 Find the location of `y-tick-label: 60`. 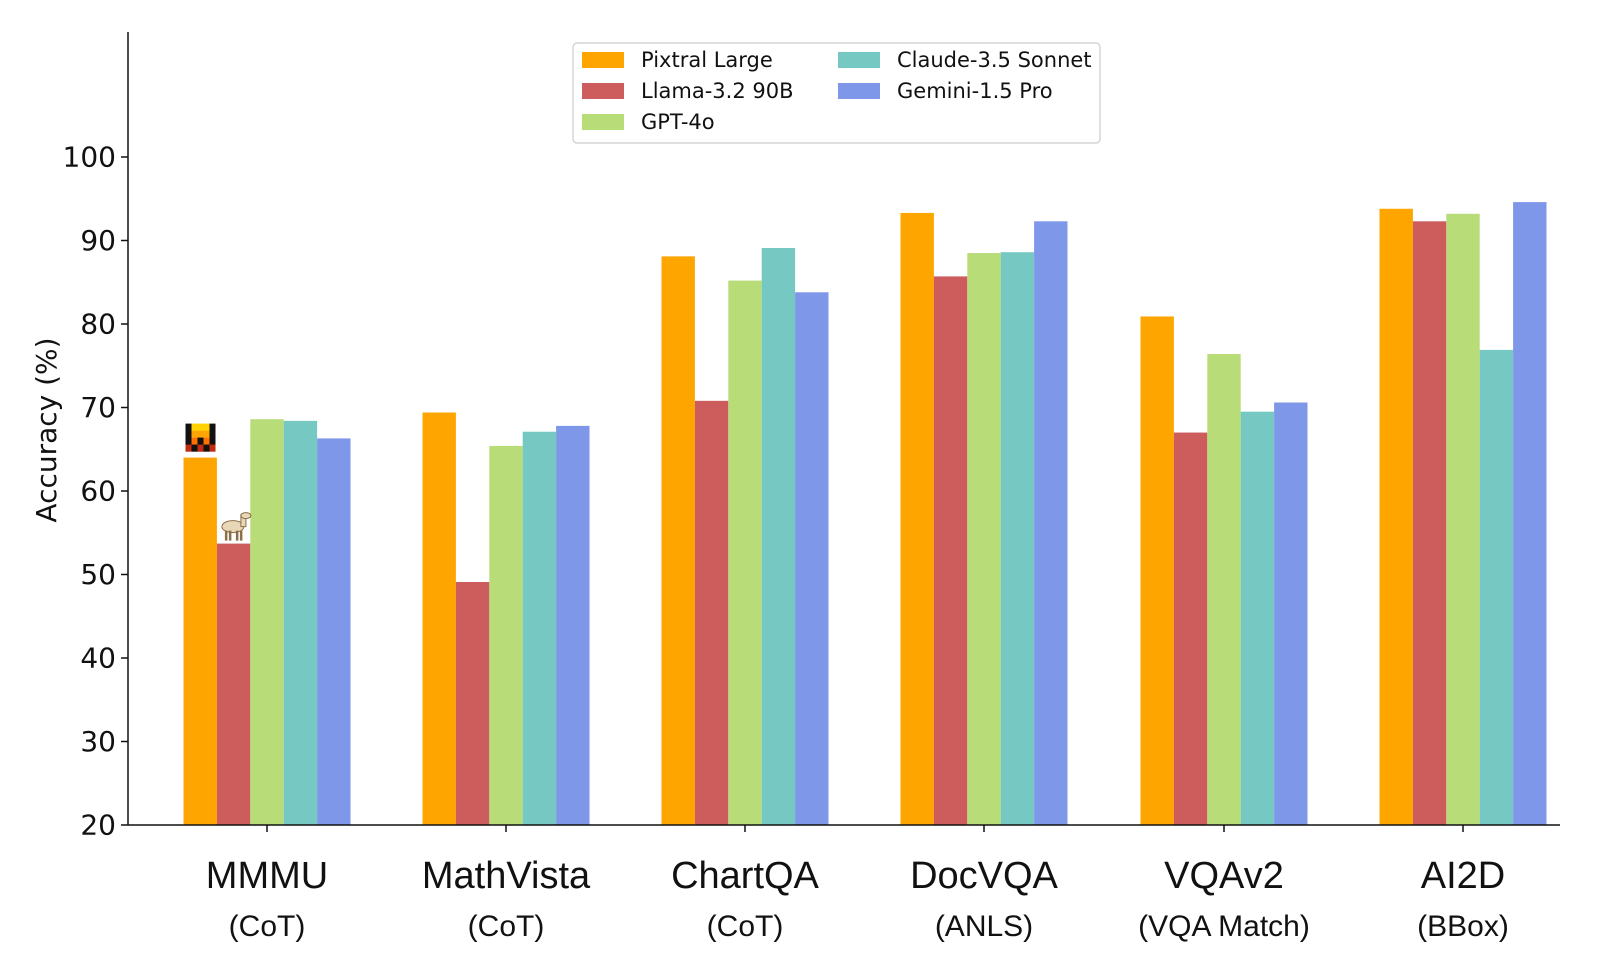

y-tick-label: 60 is located at coordinates (98, 491).